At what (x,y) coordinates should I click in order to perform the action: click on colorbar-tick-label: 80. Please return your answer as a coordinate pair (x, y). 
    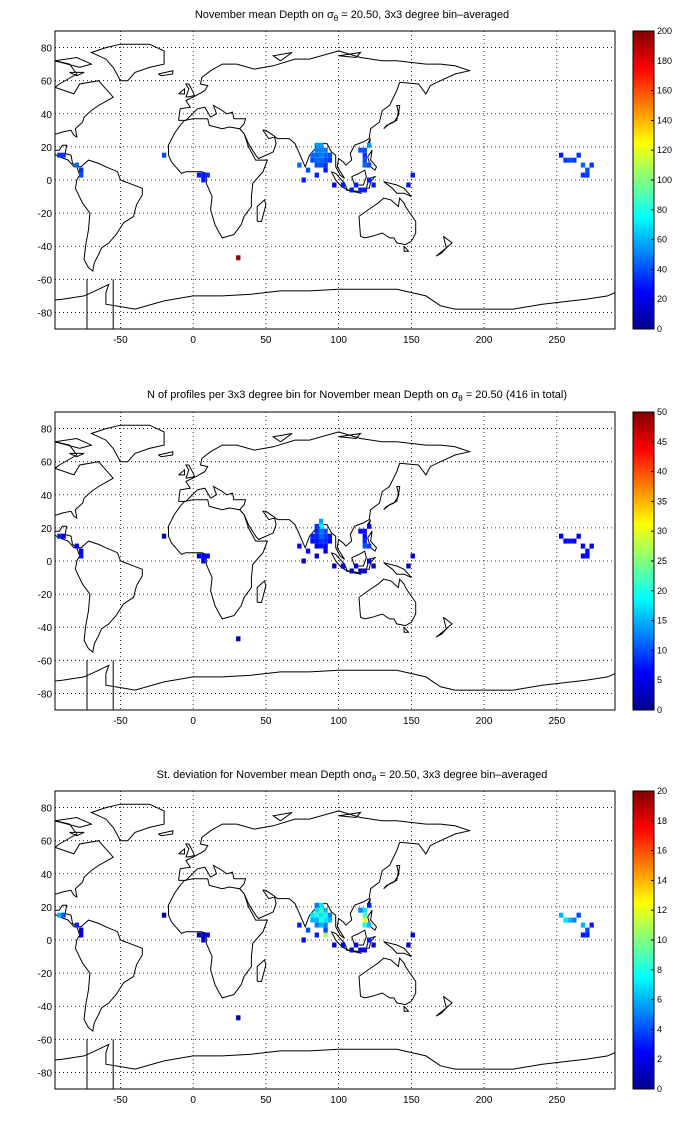
    Looking at the image, I should click on (662, 210).